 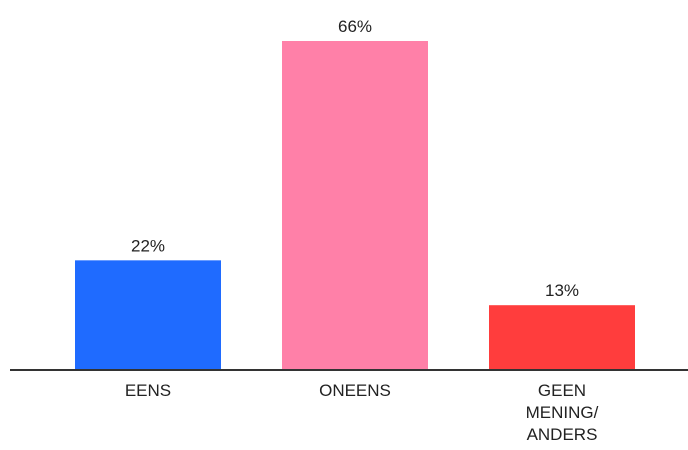 What do you see at coordinates (355, 26) in the screenshot?
I see `value-label-1: 66%` at bounding box center [355, 26].